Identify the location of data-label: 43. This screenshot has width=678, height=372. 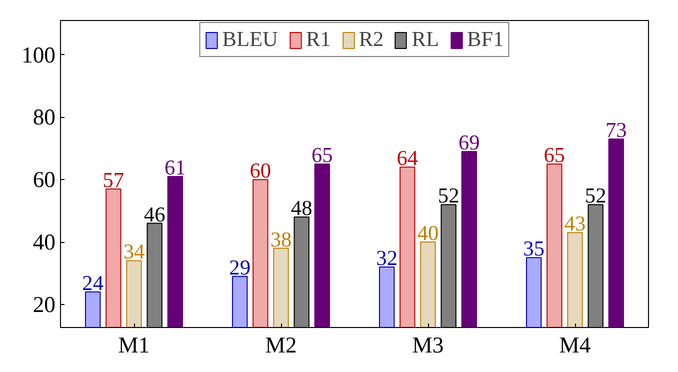
(575, 224).